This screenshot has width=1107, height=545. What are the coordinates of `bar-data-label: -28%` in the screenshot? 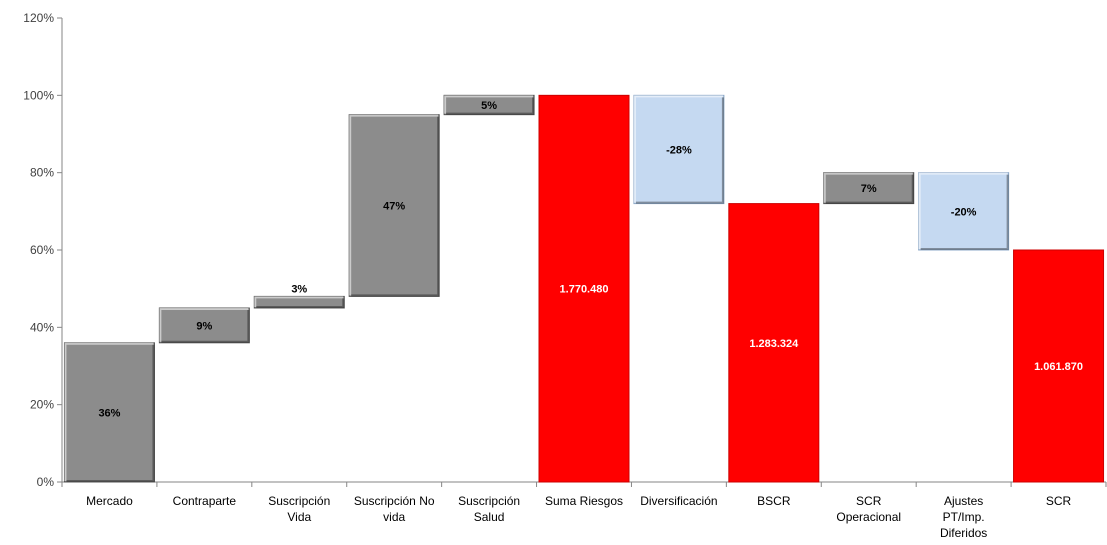 It's located at (679, 150).